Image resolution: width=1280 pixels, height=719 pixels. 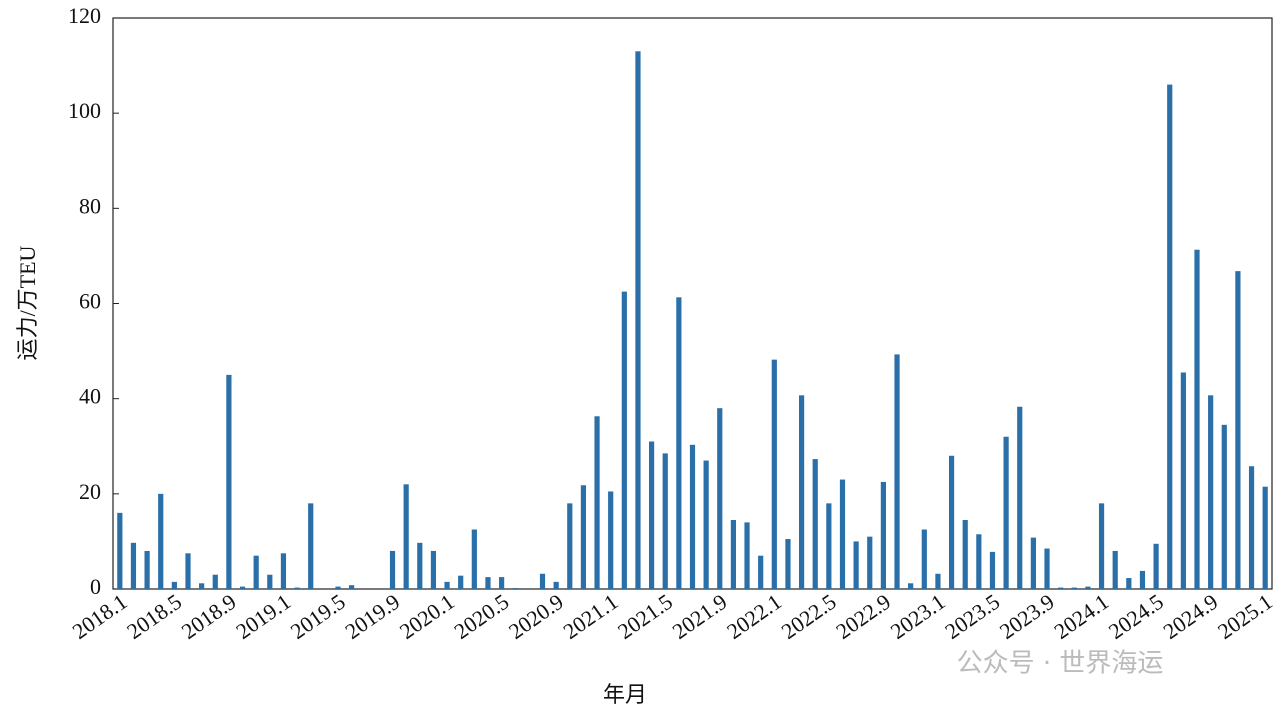 I want to click on x-tick-label: 2024.9, so click(x=1191, y=616).